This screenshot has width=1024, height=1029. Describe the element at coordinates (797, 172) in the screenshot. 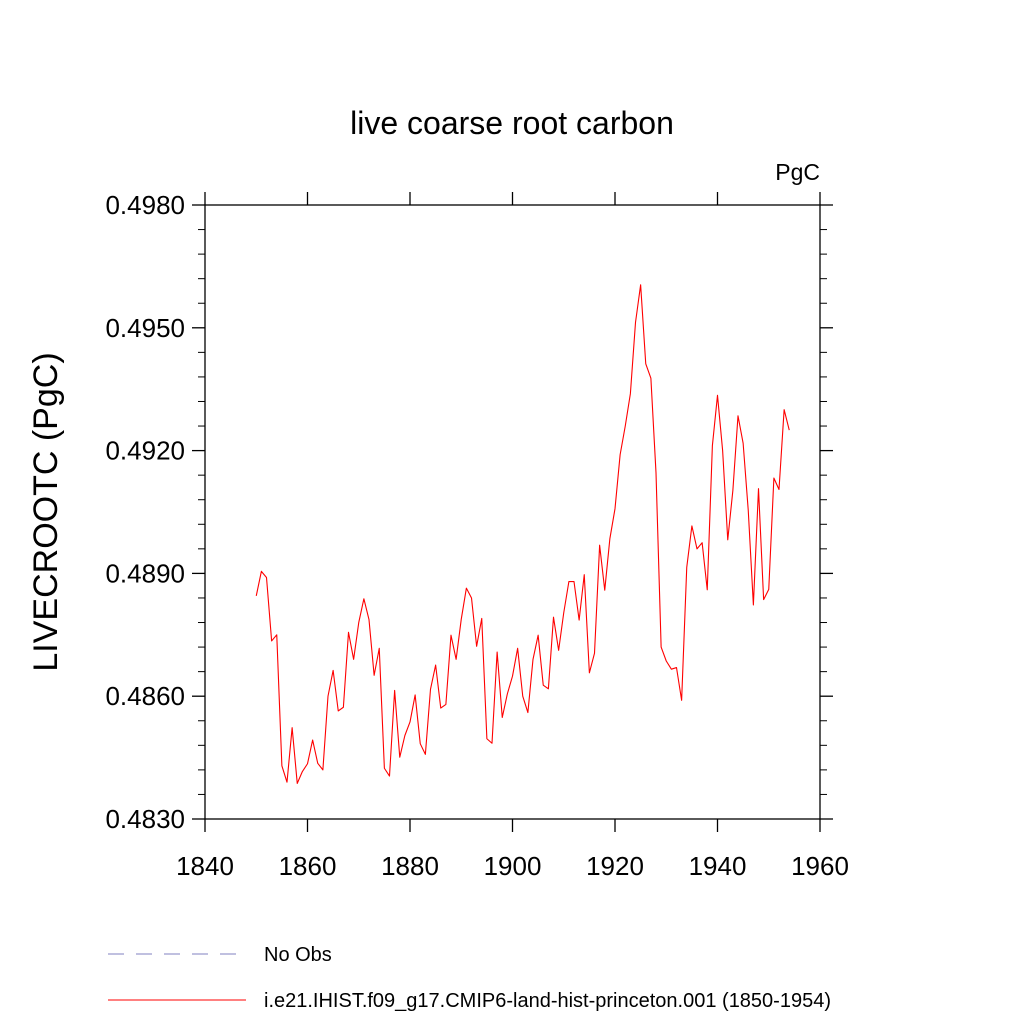

I see `units-label: PgC` at that location.